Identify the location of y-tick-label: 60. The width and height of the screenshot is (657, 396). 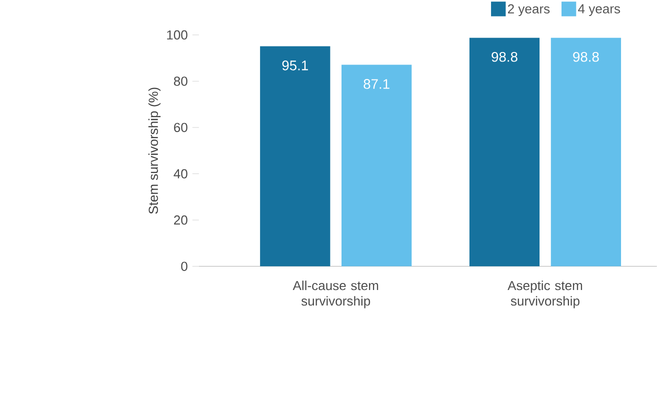
(181, 127).